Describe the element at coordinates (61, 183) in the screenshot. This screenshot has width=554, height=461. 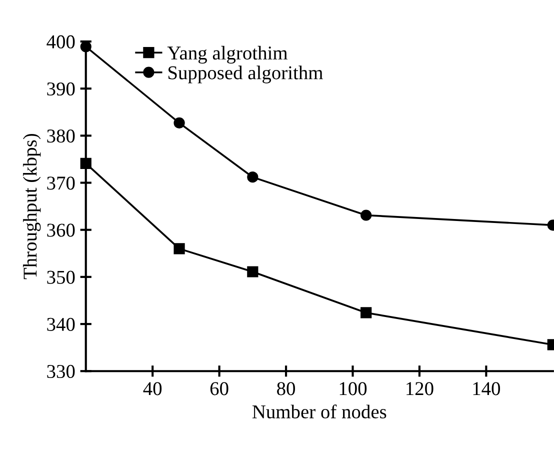
I see `y-tick-label: 370` at that location.